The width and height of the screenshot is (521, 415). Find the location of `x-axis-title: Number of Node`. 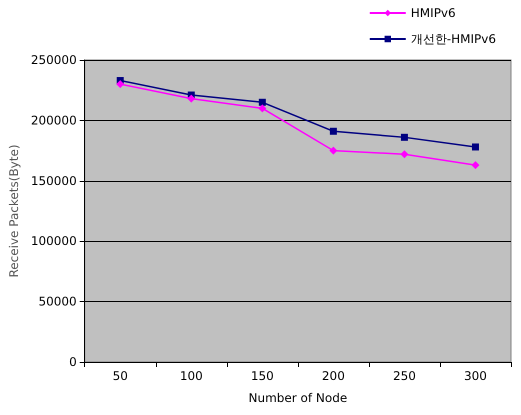

x-axis-title: Number of Node is located at coordinates (298, 398).